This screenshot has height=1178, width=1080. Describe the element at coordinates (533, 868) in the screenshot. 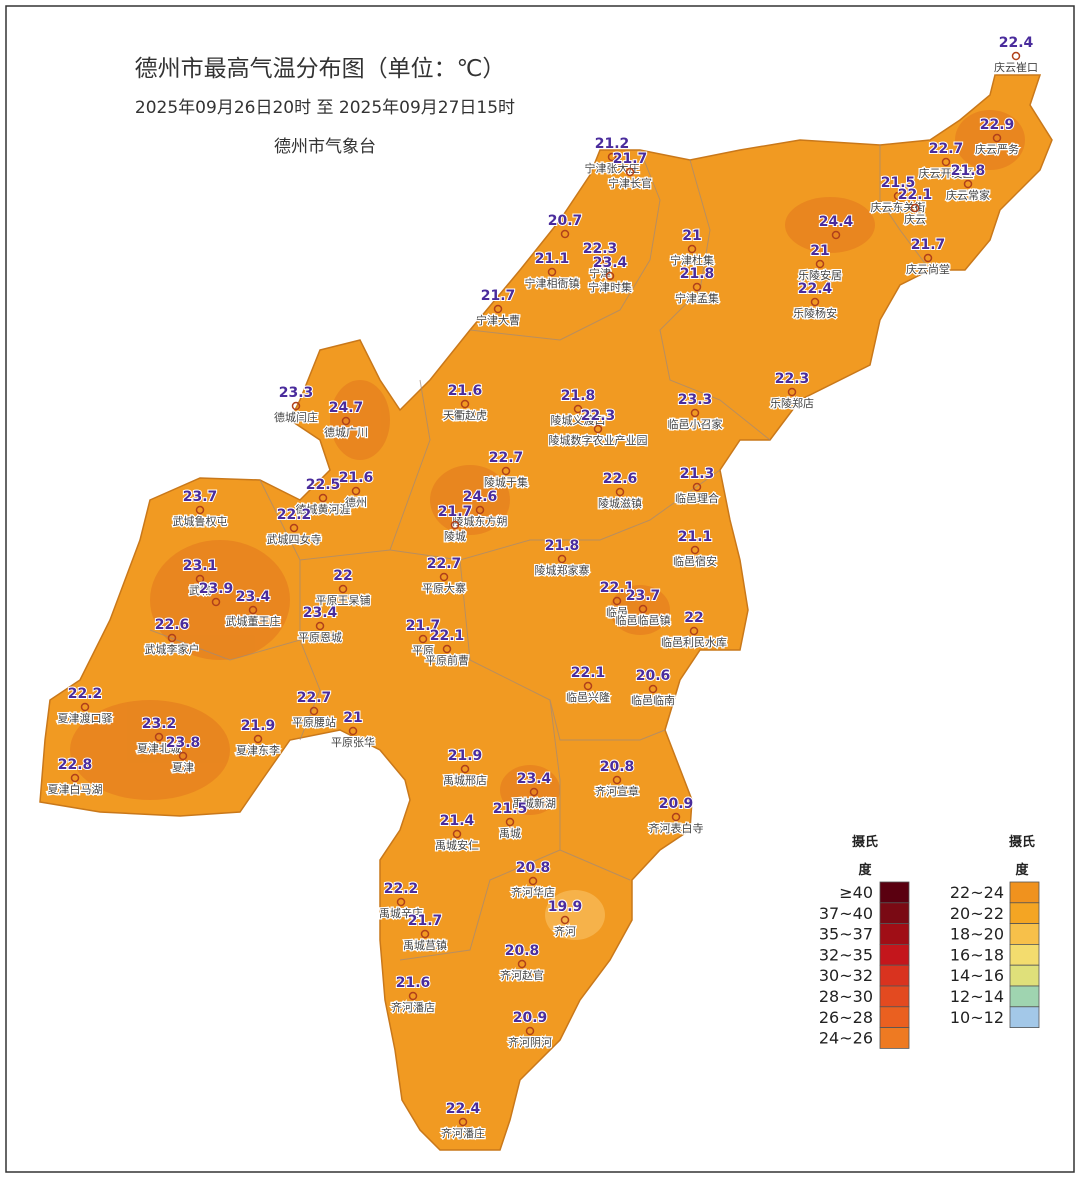

I see `station-value: 20.8` at that location.